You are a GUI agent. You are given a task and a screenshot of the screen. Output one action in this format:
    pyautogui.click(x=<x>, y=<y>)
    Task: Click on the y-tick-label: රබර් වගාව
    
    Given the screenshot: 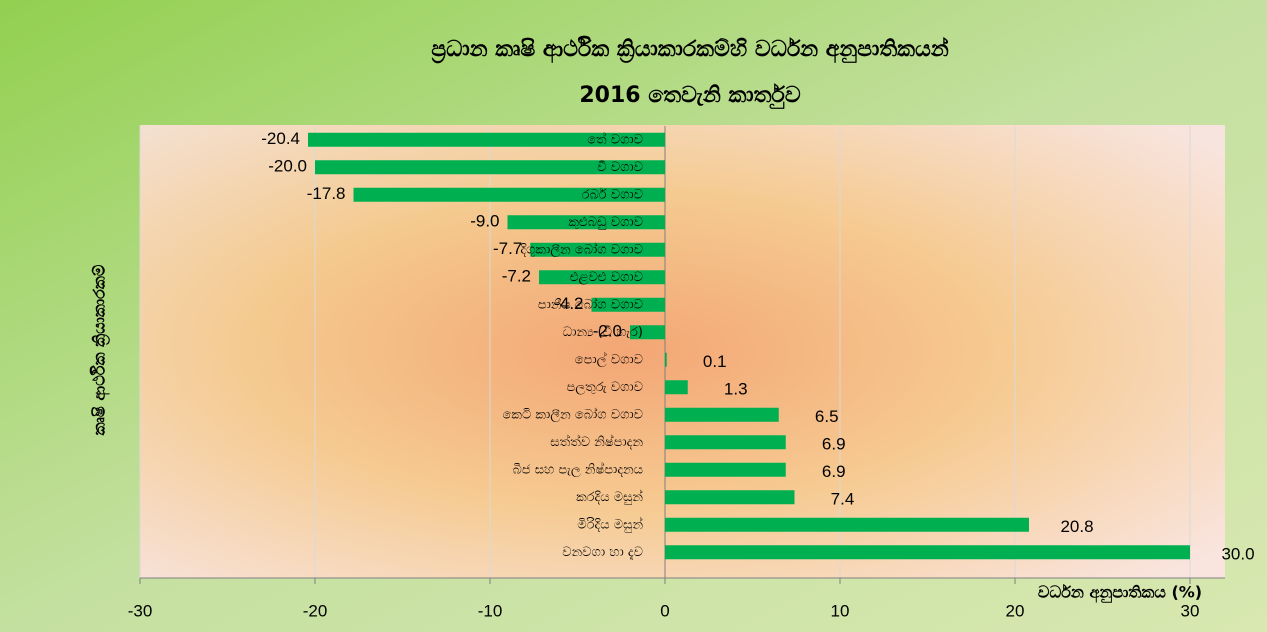 What is the action you would take?
    pyautogui.click(x=612, y=194)
    